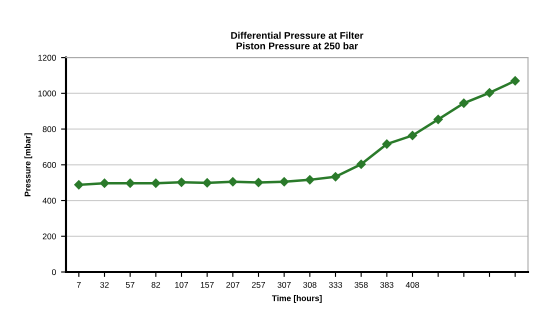  I want to click on x-tick-label: 82, so click(156, 285).